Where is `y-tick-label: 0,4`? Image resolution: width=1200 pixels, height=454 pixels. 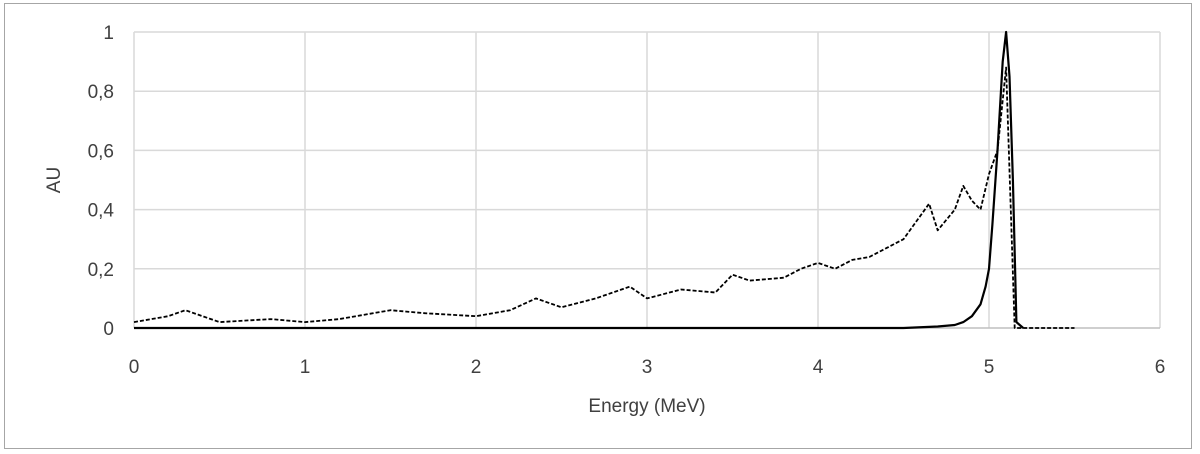
y-tick-label: 0,4 is located at coordinates (101, 211).